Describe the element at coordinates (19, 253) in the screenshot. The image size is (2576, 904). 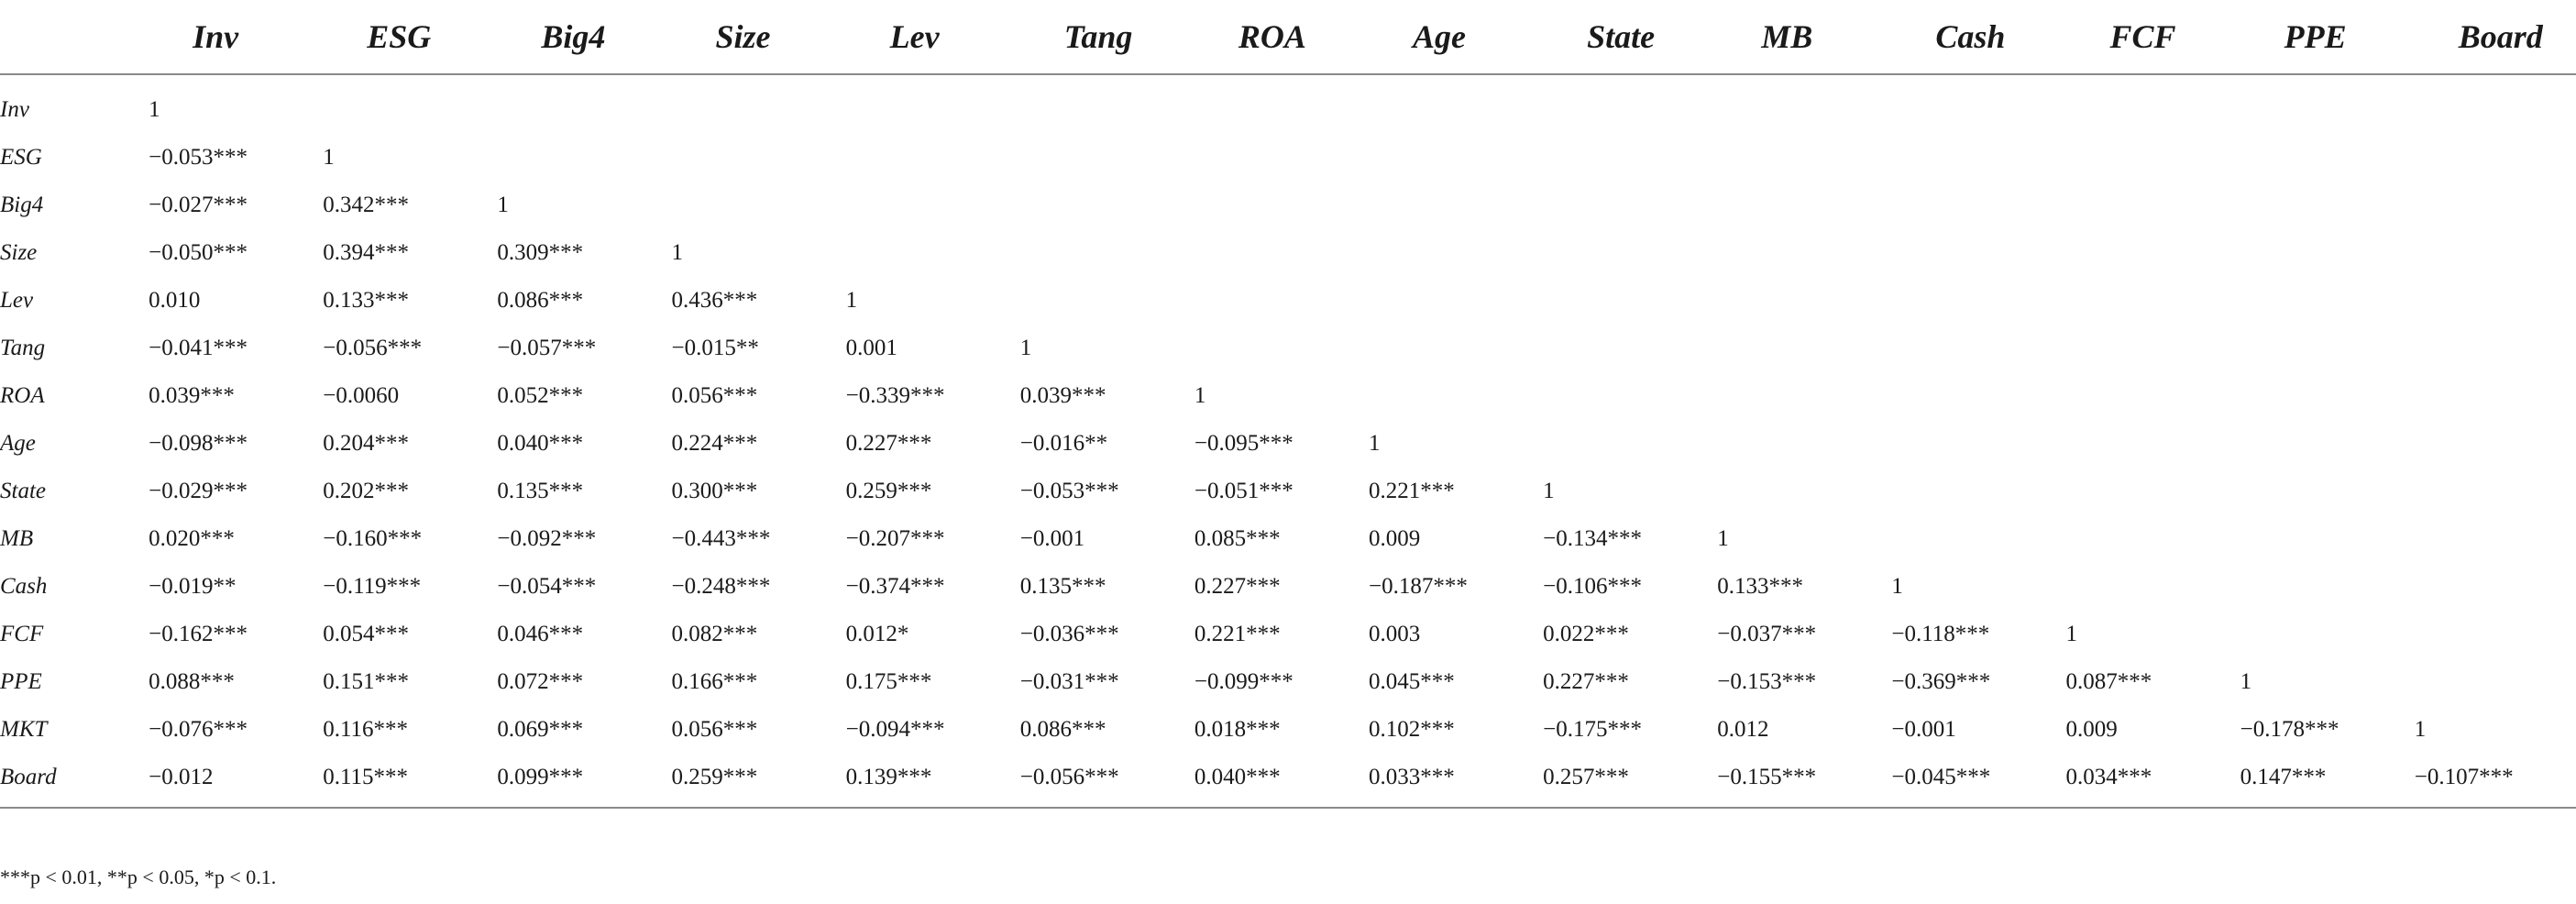
I see `row-label: Size` at that location.